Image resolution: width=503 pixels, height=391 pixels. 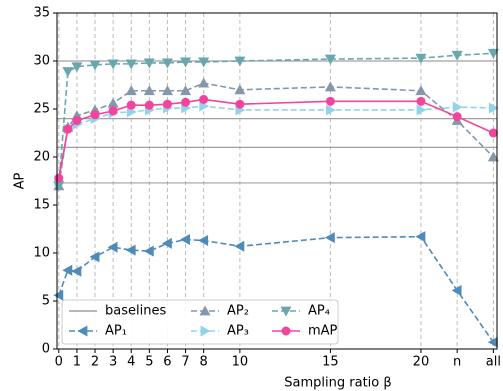 What do you see at coordinates (41, 61) in the screenshot?
I see `y-tick-label: 30` at bounding box center [41, 61].